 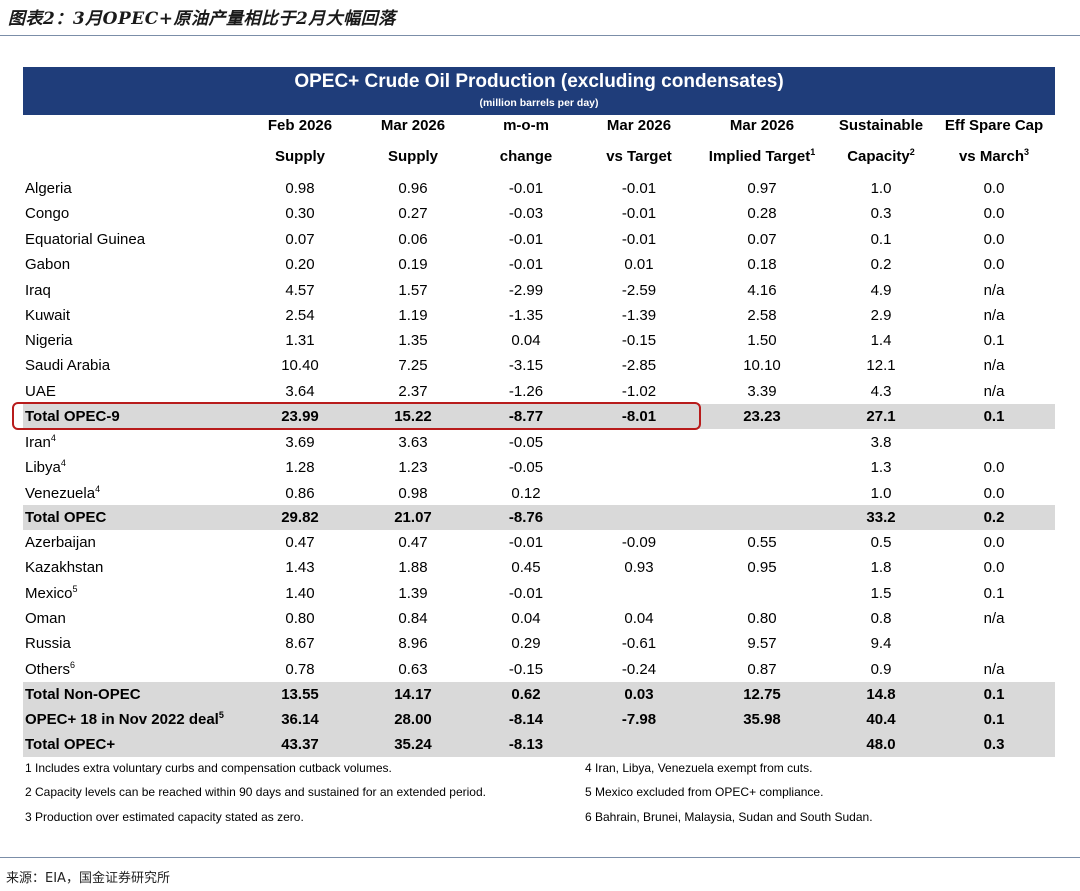 What do you see at coordinates (300, 290) in the screenshot?
I see `table-cell: 4.57` at bounding box center [300, 290].